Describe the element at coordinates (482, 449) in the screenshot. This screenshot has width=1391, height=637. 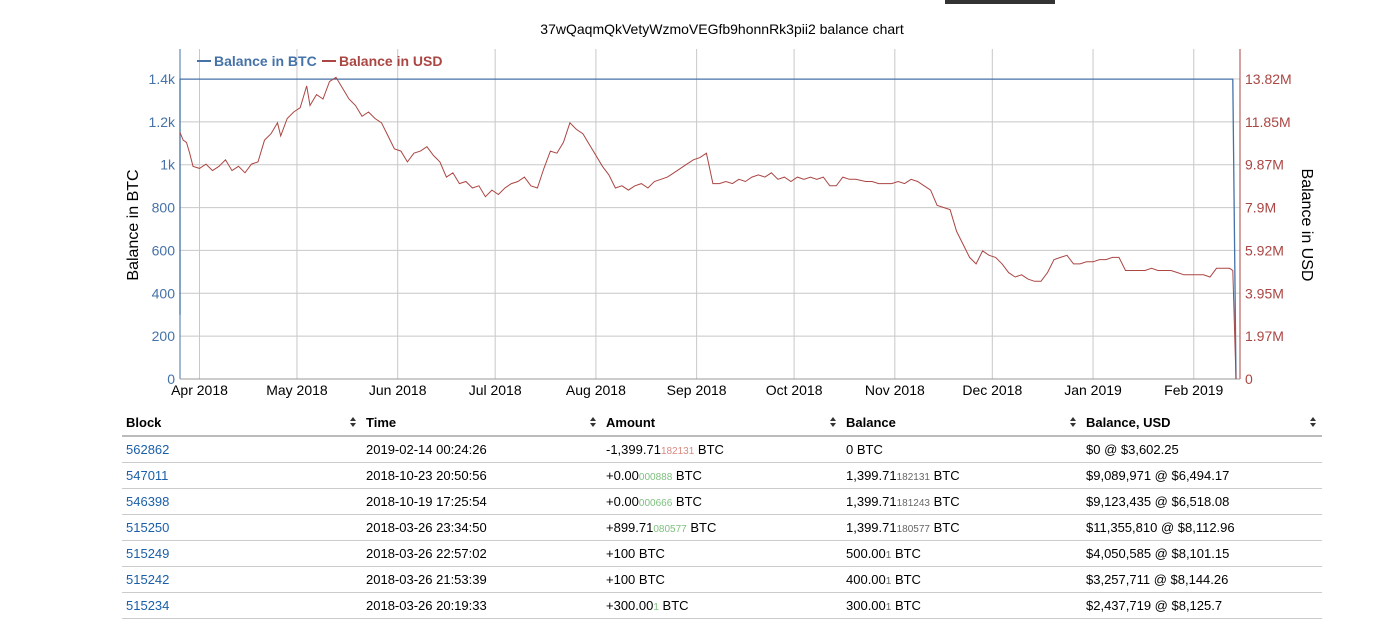
I see `cell-time: 2019-02-14 00:24:26` at that location.